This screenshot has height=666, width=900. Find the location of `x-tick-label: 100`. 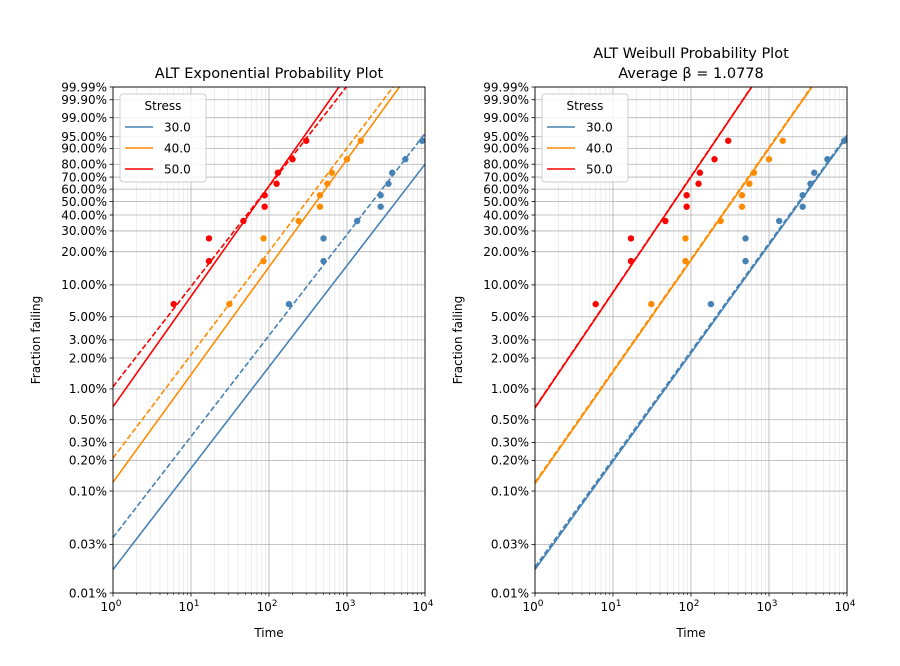

x-tick-label: 100 is located at coordinates (110, 606).